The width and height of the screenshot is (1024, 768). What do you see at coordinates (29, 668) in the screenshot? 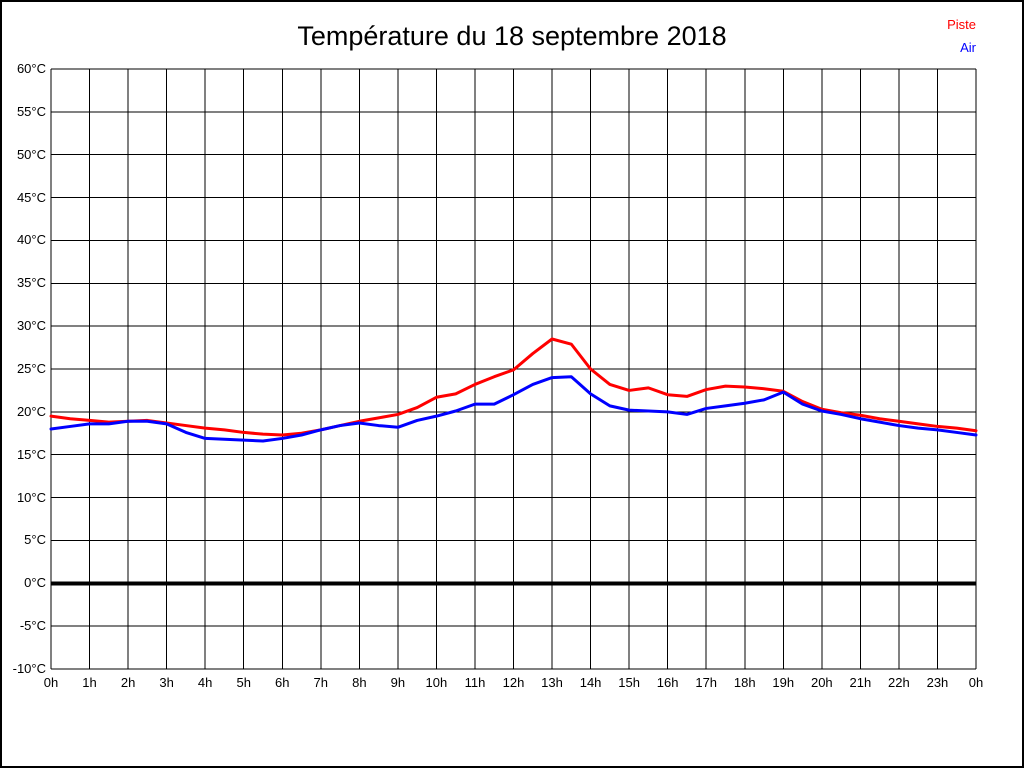
I see `y-tick-label: -10°C` at bounding box center [29, 668].